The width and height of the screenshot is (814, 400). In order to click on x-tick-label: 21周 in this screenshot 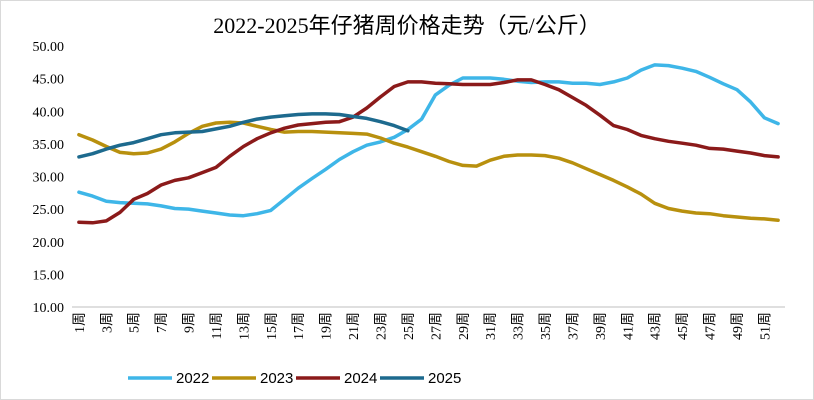, I will do `click(354, 326)`.